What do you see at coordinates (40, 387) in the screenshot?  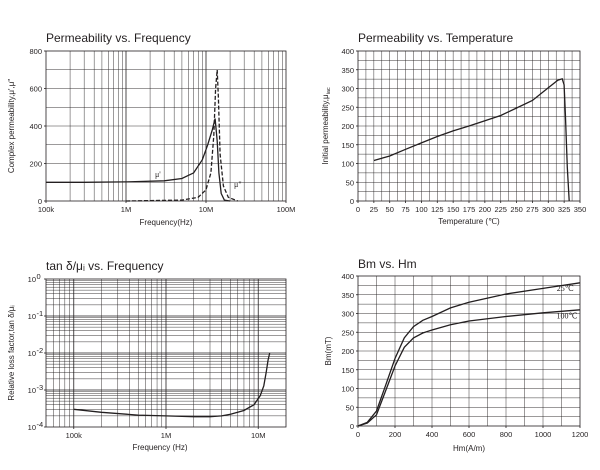 I see `y-tick-exponent: -3` at bounding box center [40, 387].